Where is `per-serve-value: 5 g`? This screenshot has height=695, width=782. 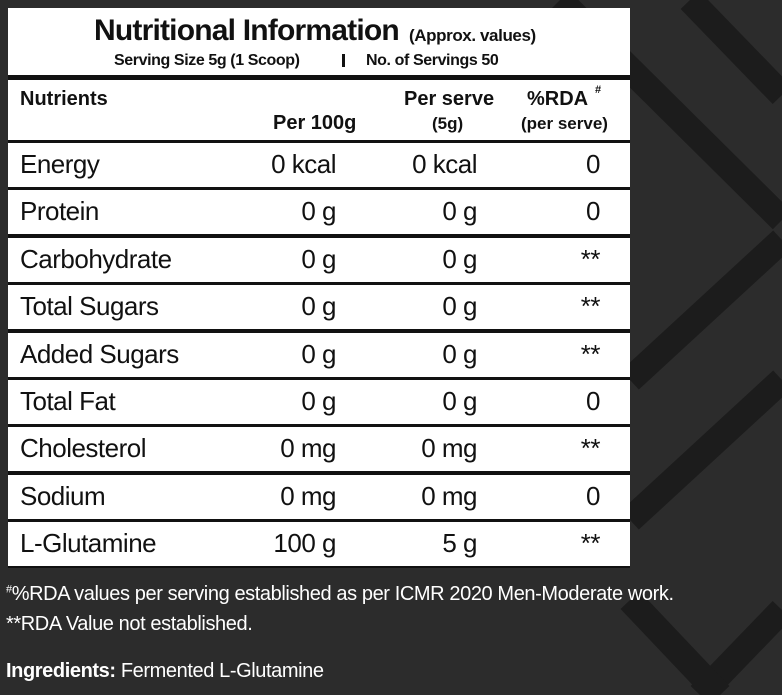
per-serve-value: 5 g is located at coordinates (459, 543).